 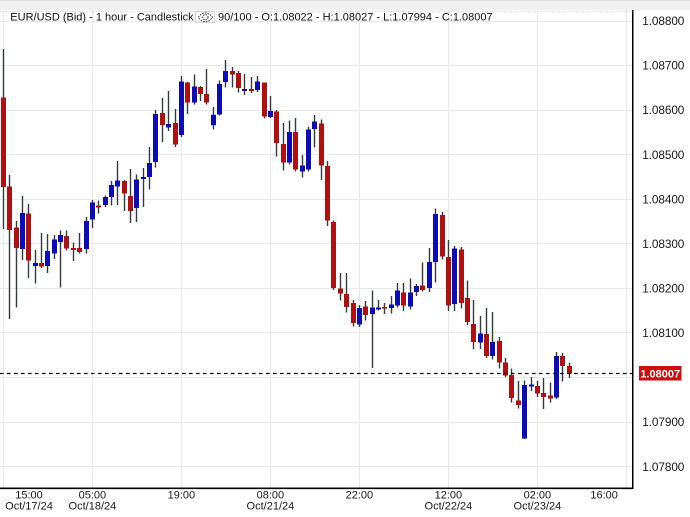 What do you see at coordinates (102, 18) in the screenshot?
I see `svg-text:EUR/USD (Bid) - 1 hour - Candl: EUR/USD (Bid) - 1 hour - Candlestick` at bounding box center [102, 18].